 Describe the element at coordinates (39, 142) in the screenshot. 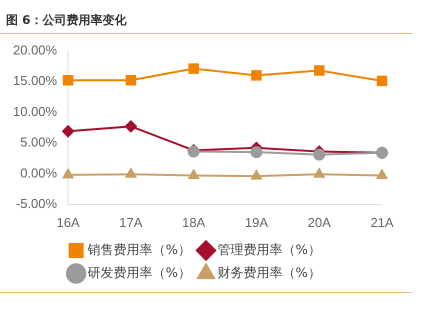

I see `y-tick-label: 5.00%` at that location.